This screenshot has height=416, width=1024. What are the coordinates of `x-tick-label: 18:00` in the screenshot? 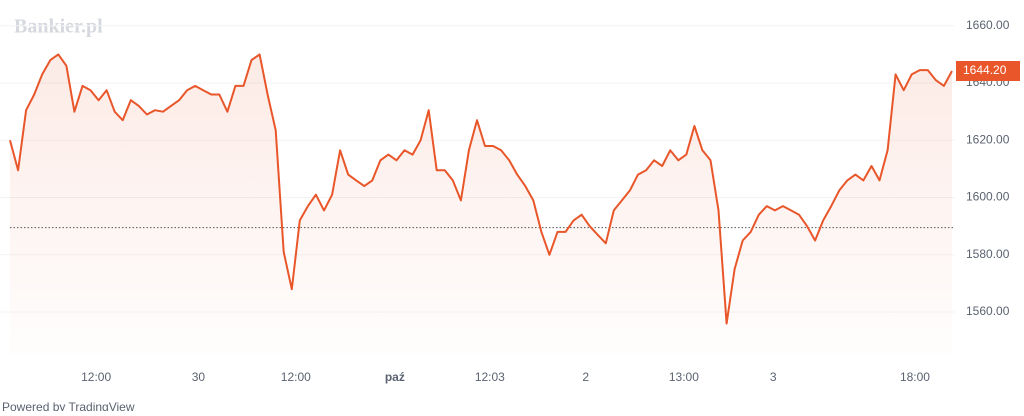 It's located at (915, 377).